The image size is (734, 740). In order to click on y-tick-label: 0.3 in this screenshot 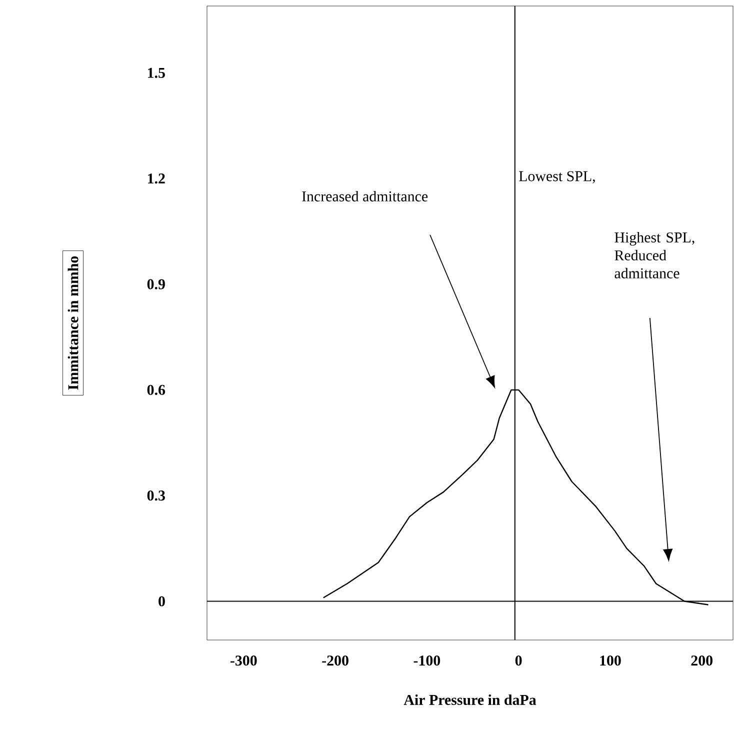, I will do `click(156, 495)`.